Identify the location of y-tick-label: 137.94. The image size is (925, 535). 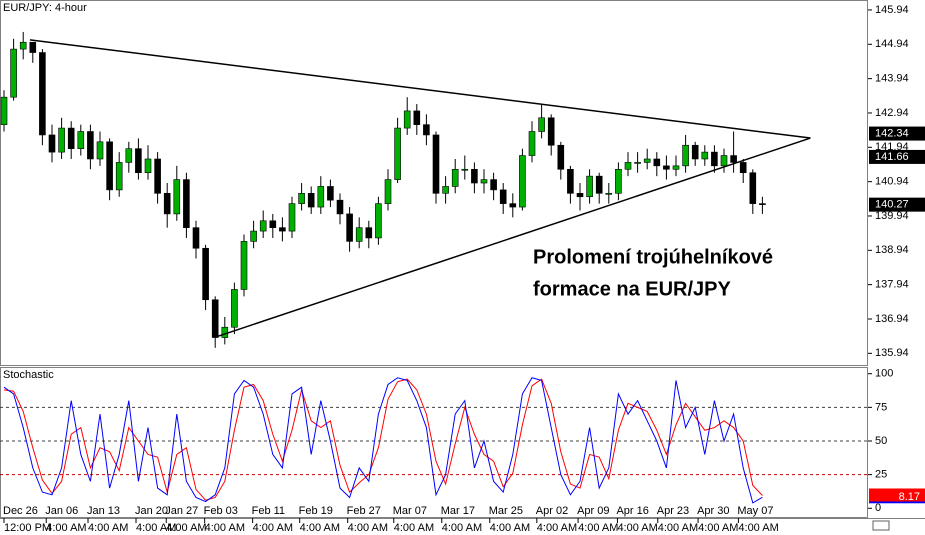
(892, 285).